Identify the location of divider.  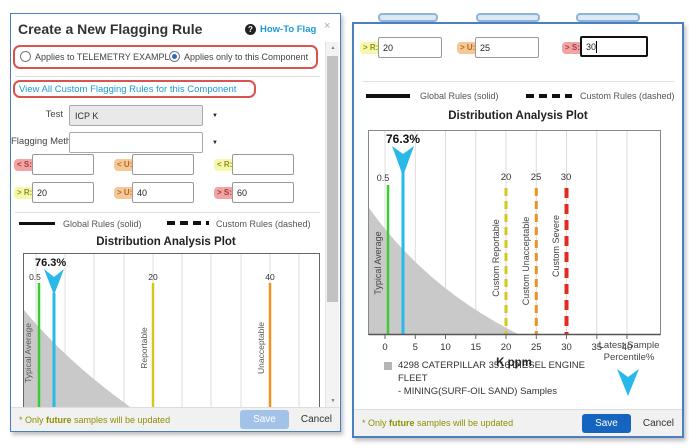
(167, 212).